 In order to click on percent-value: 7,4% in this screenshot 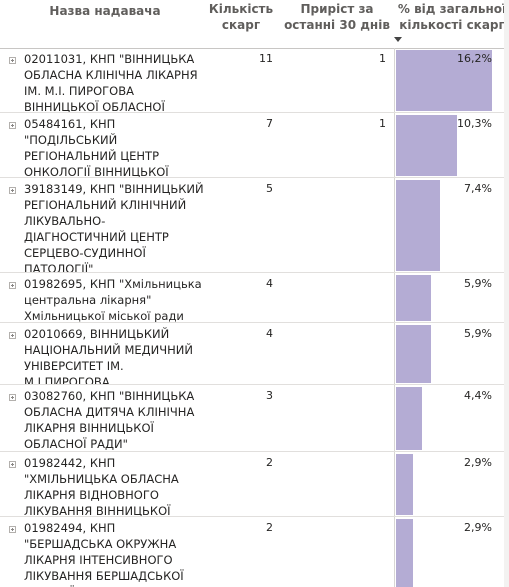, I will do `click(478, 188)`.